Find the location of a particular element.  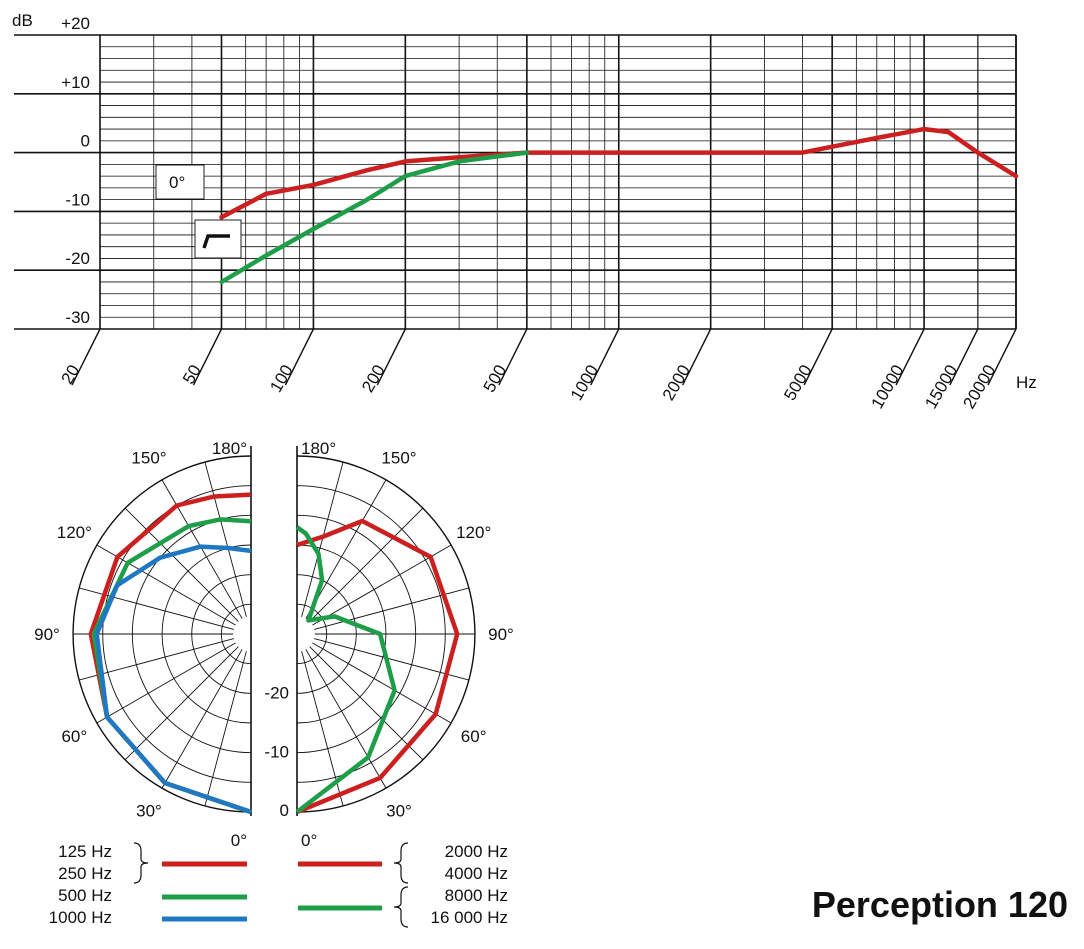

x-tick-label: 20000 is located at coordinates (979, 387).